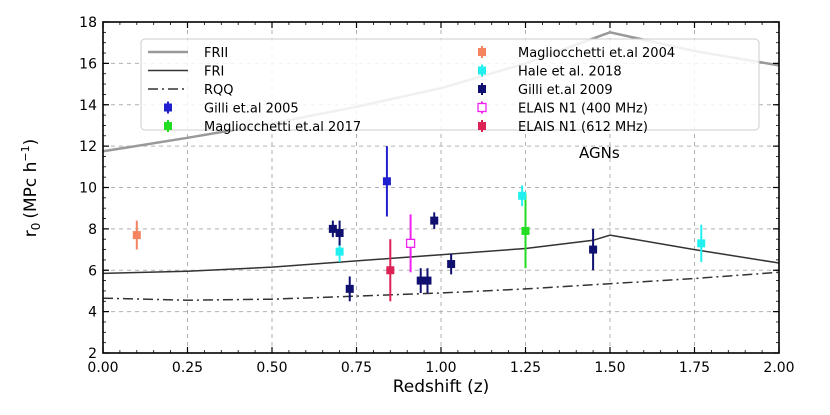 This screenshot has width=830, height=415. Describe the element at coordinates (441, 387) in the screenshot. I see `x-axis-label: Redshift (z)` at that location.